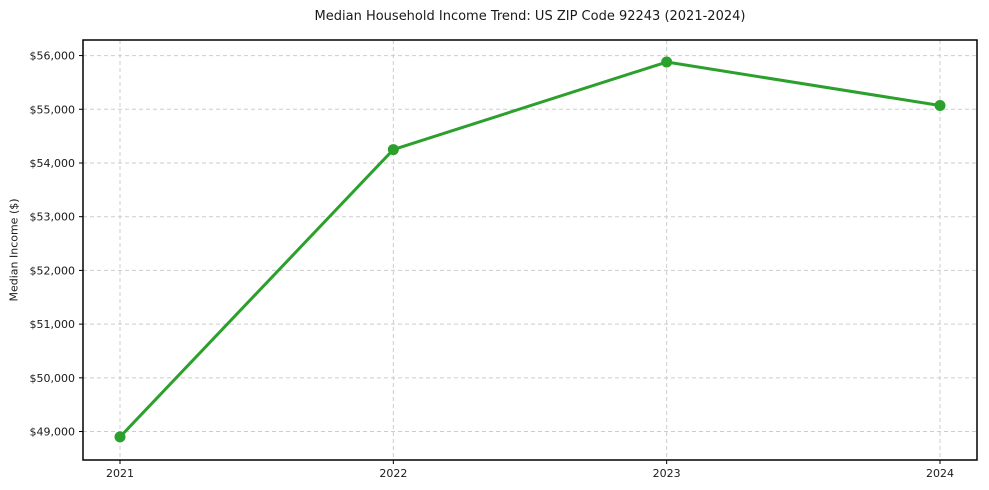  Describe the element at coordinates (53, 109) in the screenshot. I see `y-tick-label: $55,000` at that location.